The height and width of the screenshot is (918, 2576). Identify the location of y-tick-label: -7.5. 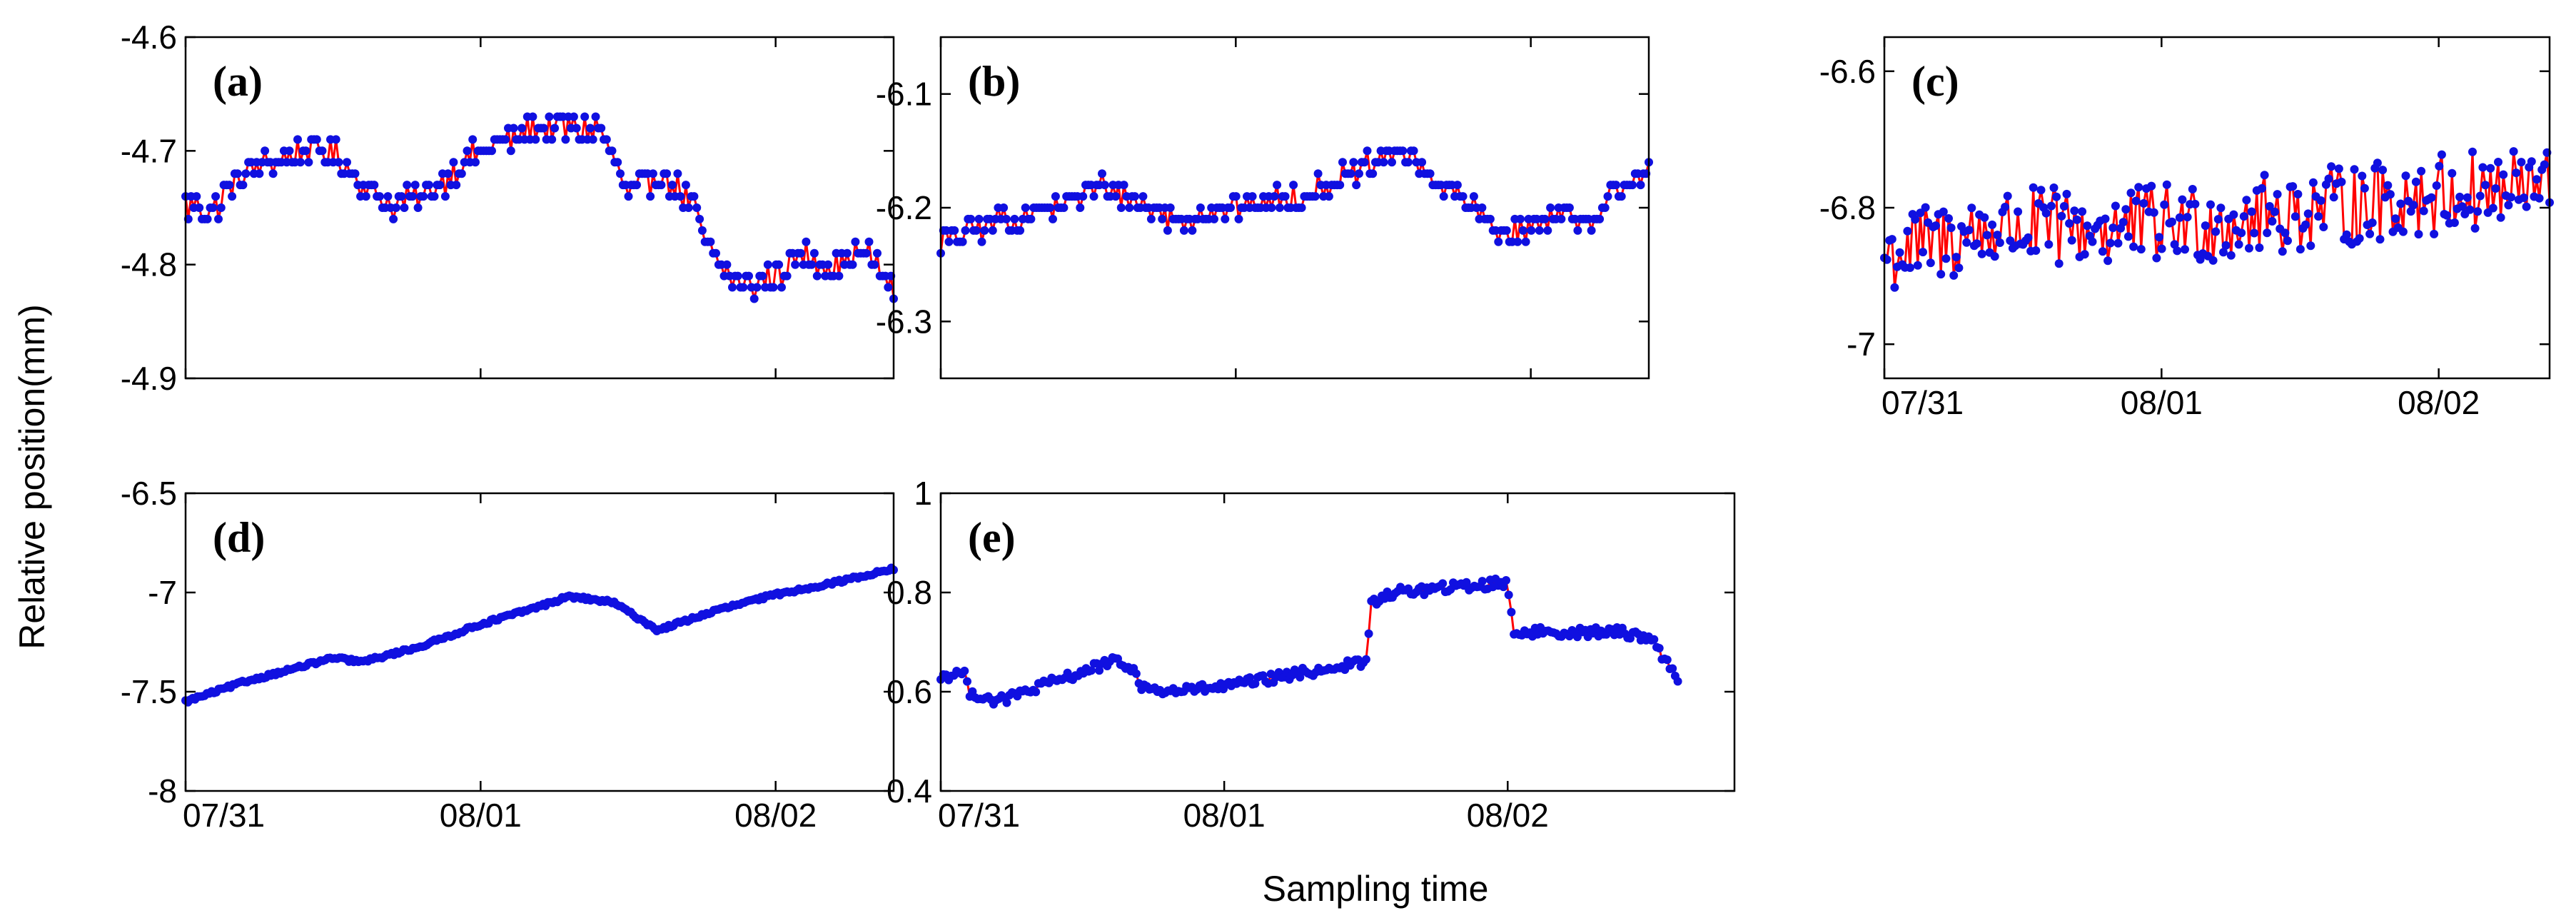
(149, 692).